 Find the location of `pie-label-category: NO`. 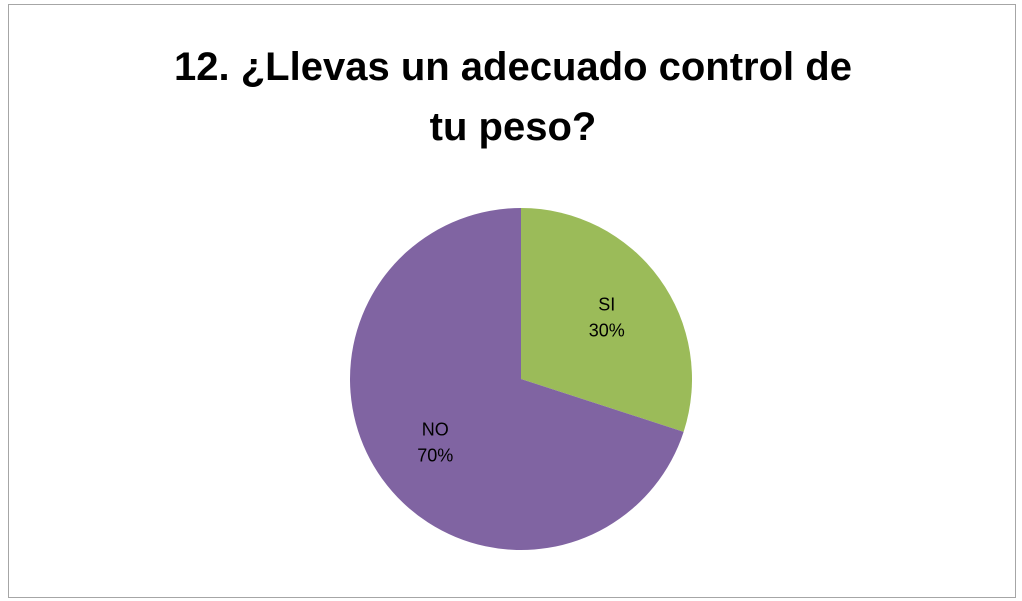

pie-label-category: NO is located at coordinates (435, 429).